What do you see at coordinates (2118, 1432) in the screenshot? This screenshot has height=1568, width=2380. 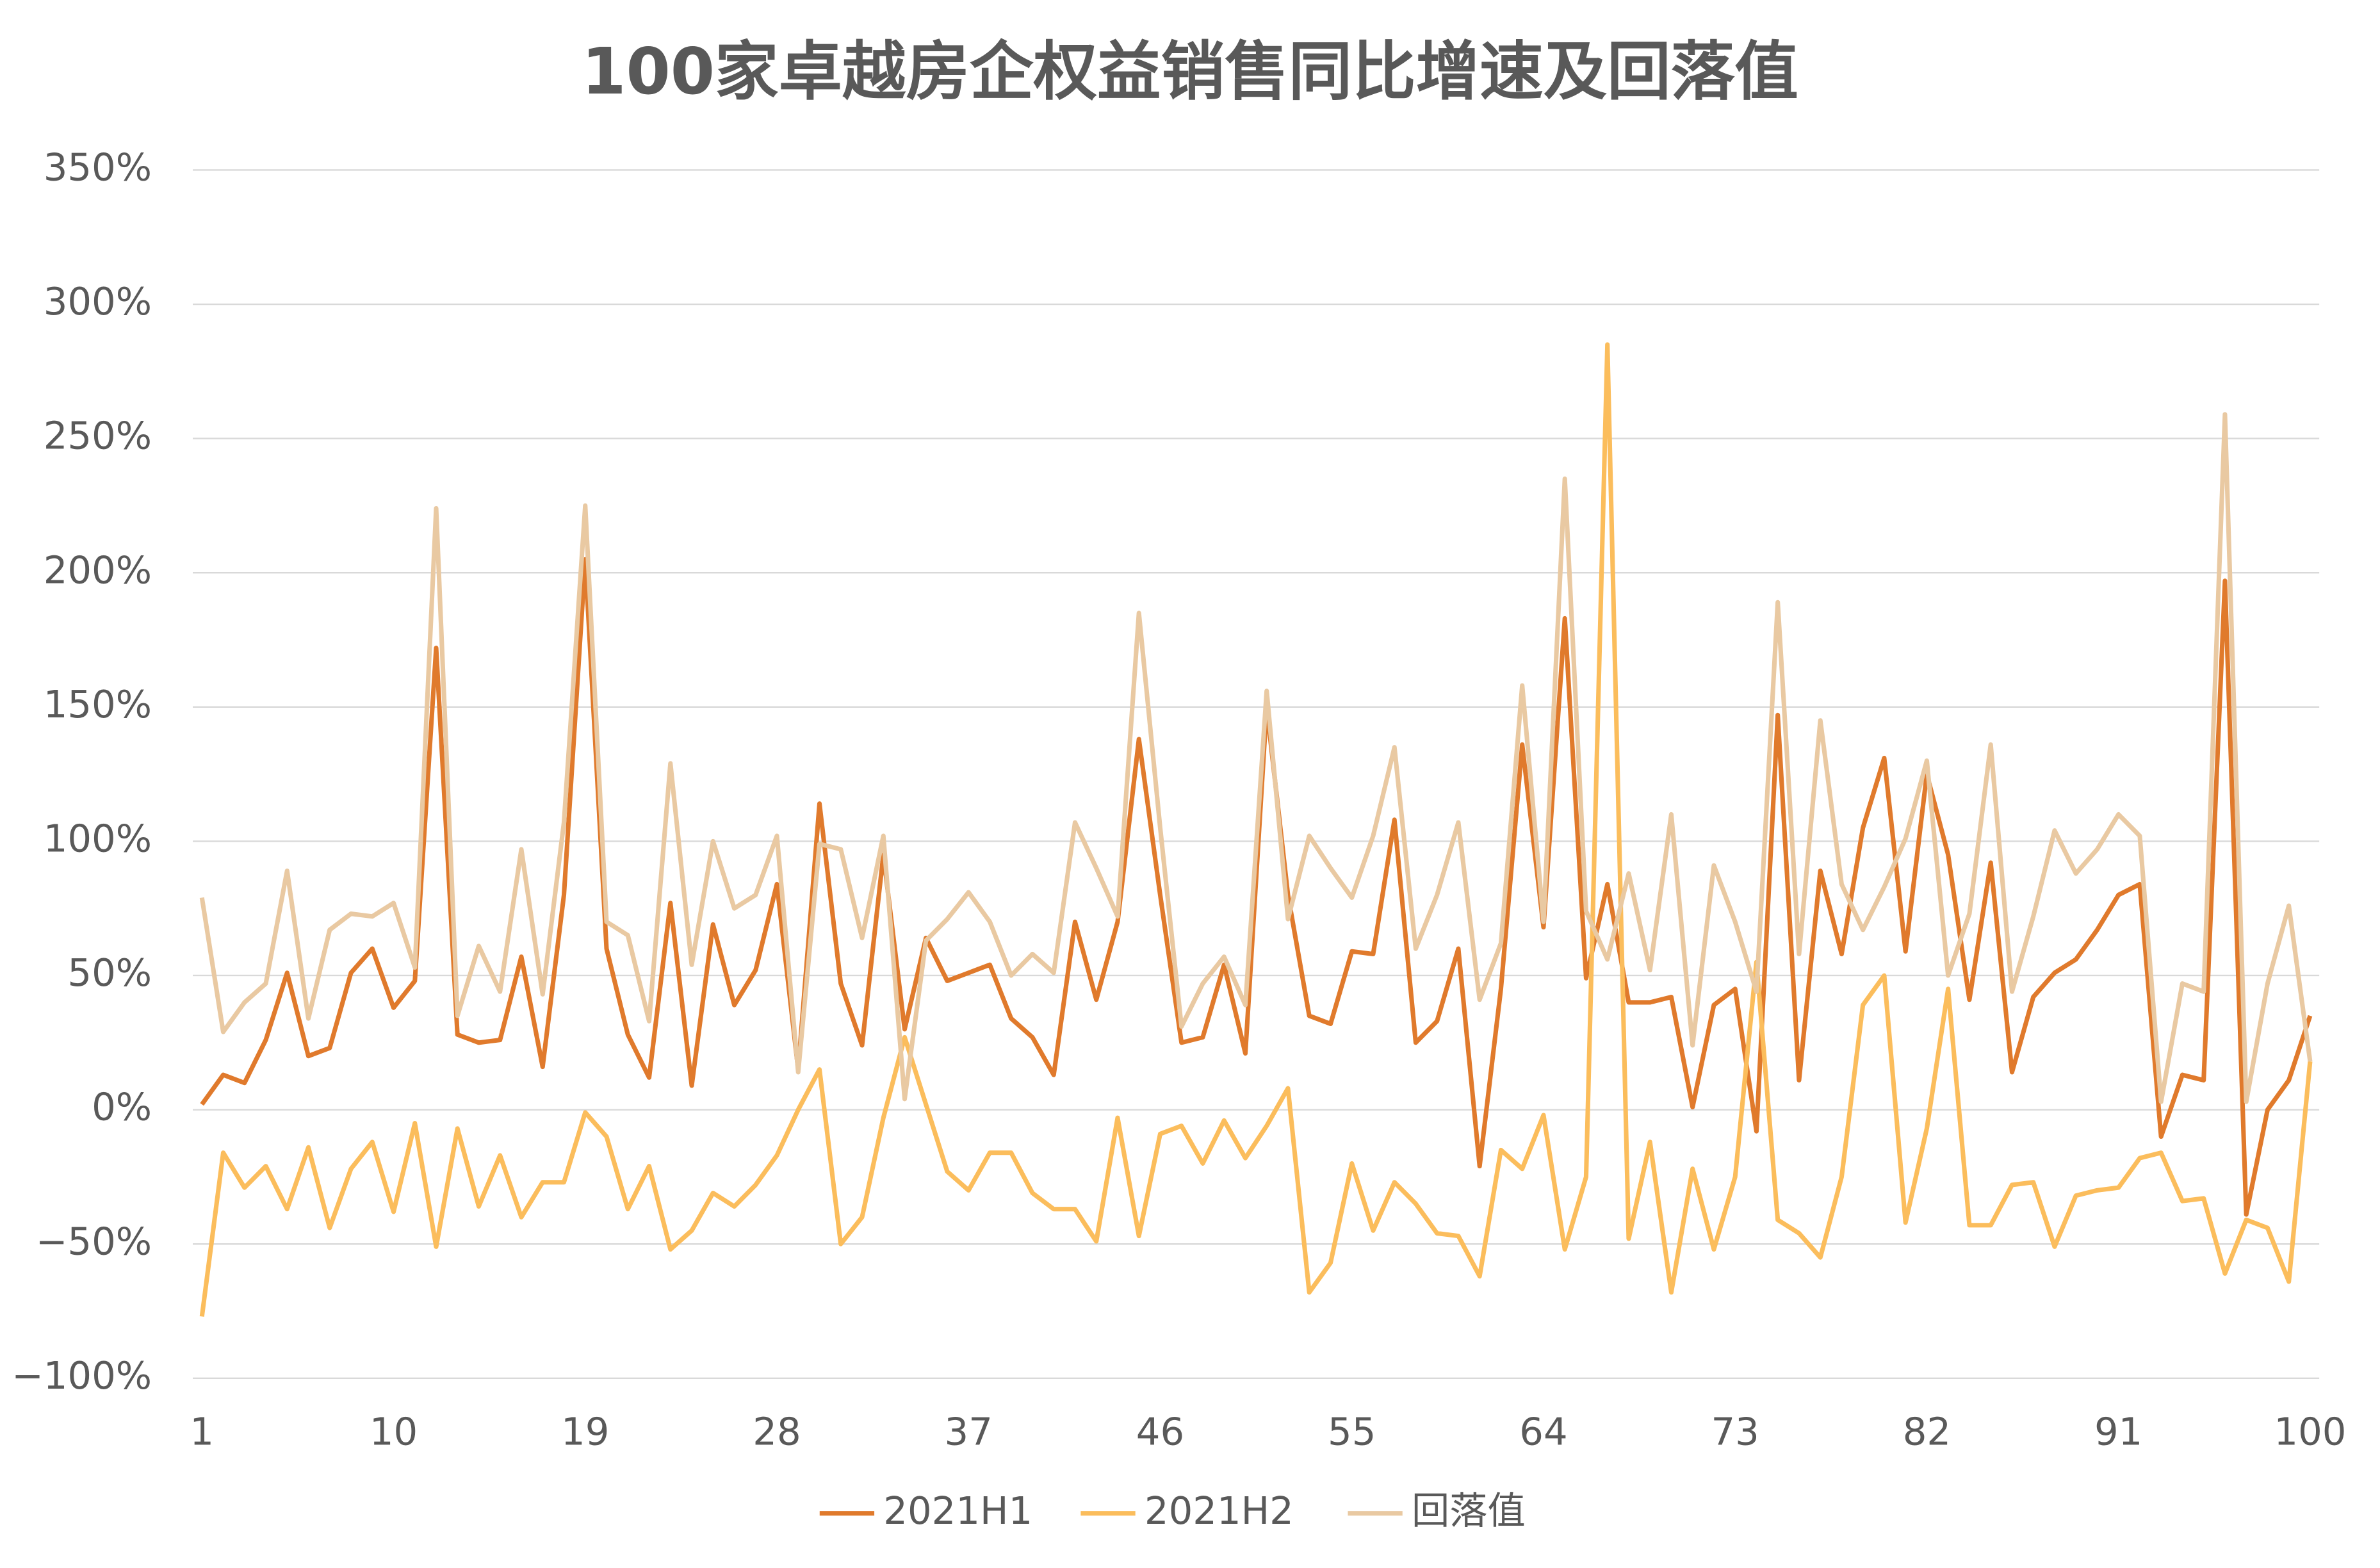 I see `x-tick-label: 91` at bounding box center [2118, 1432].